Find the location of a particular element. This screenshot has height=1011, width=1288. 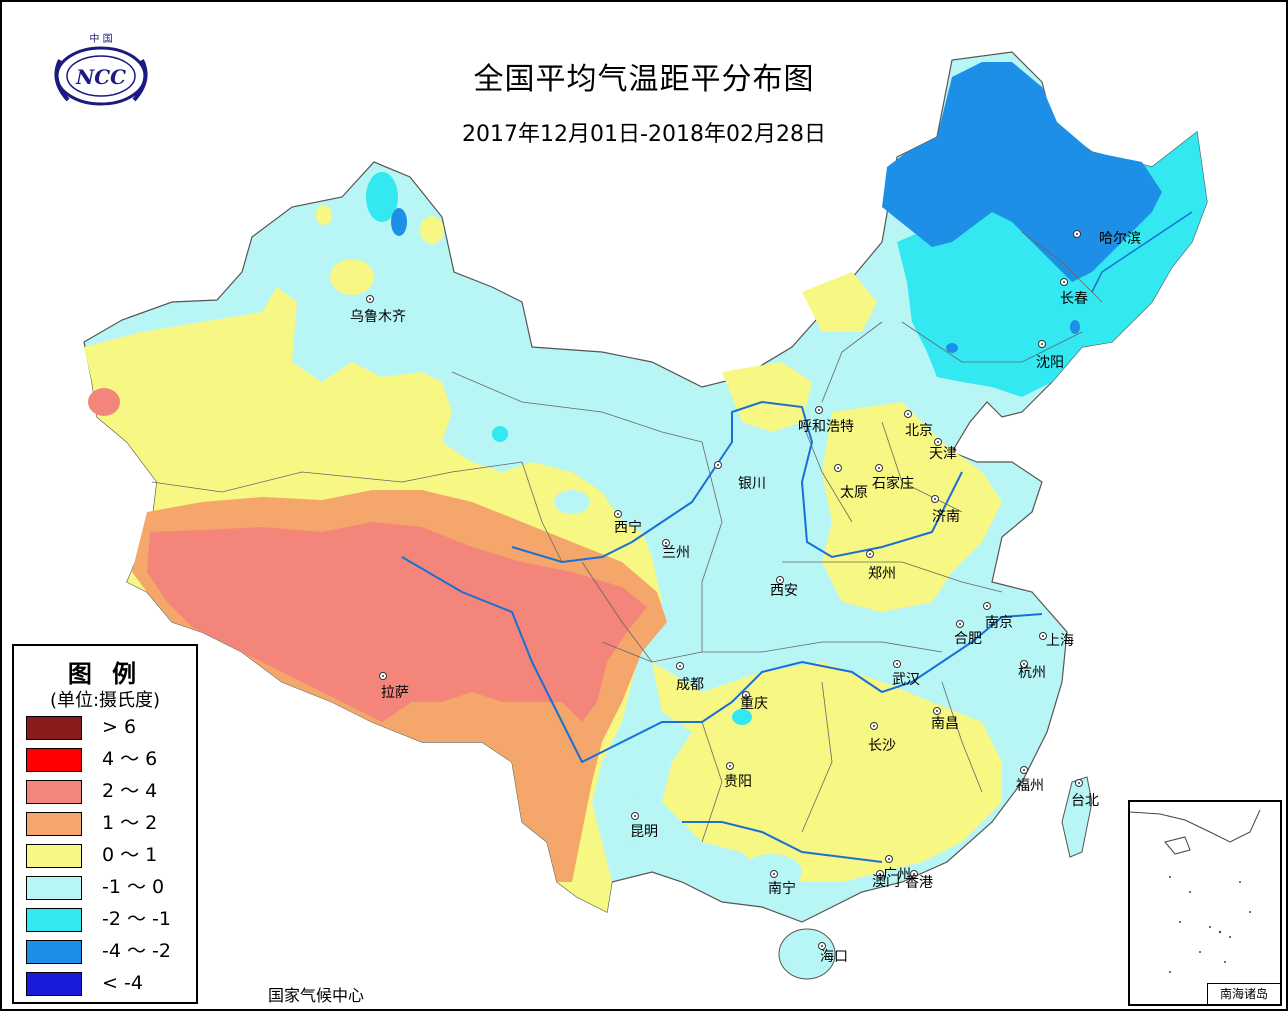

zone-blue-ln is located at coordinates (952, 348).